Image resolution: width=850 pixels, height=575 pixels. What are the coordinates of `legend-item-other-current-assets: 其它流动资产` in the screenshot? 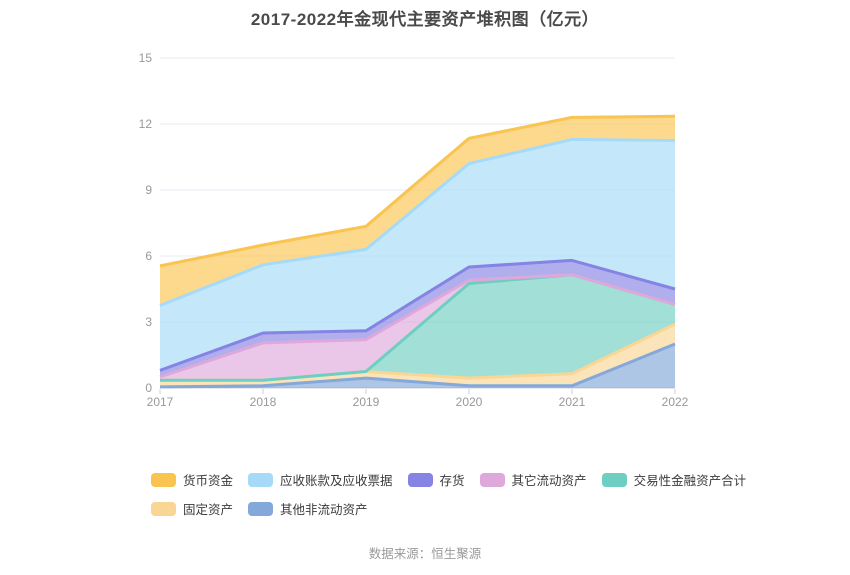 It's located at (533, 479).